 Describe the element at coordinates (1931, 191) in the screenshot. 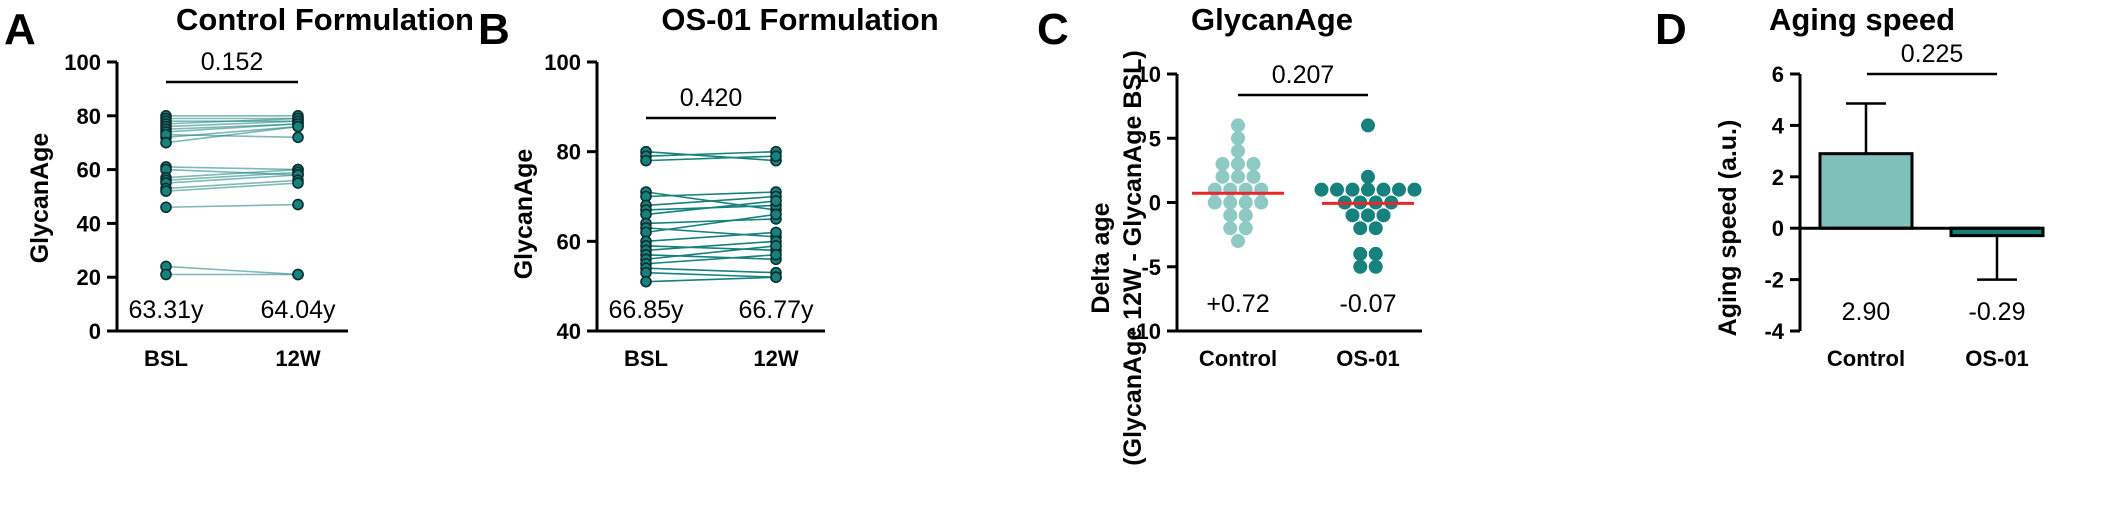

I see `panel-d-bars` at that location.